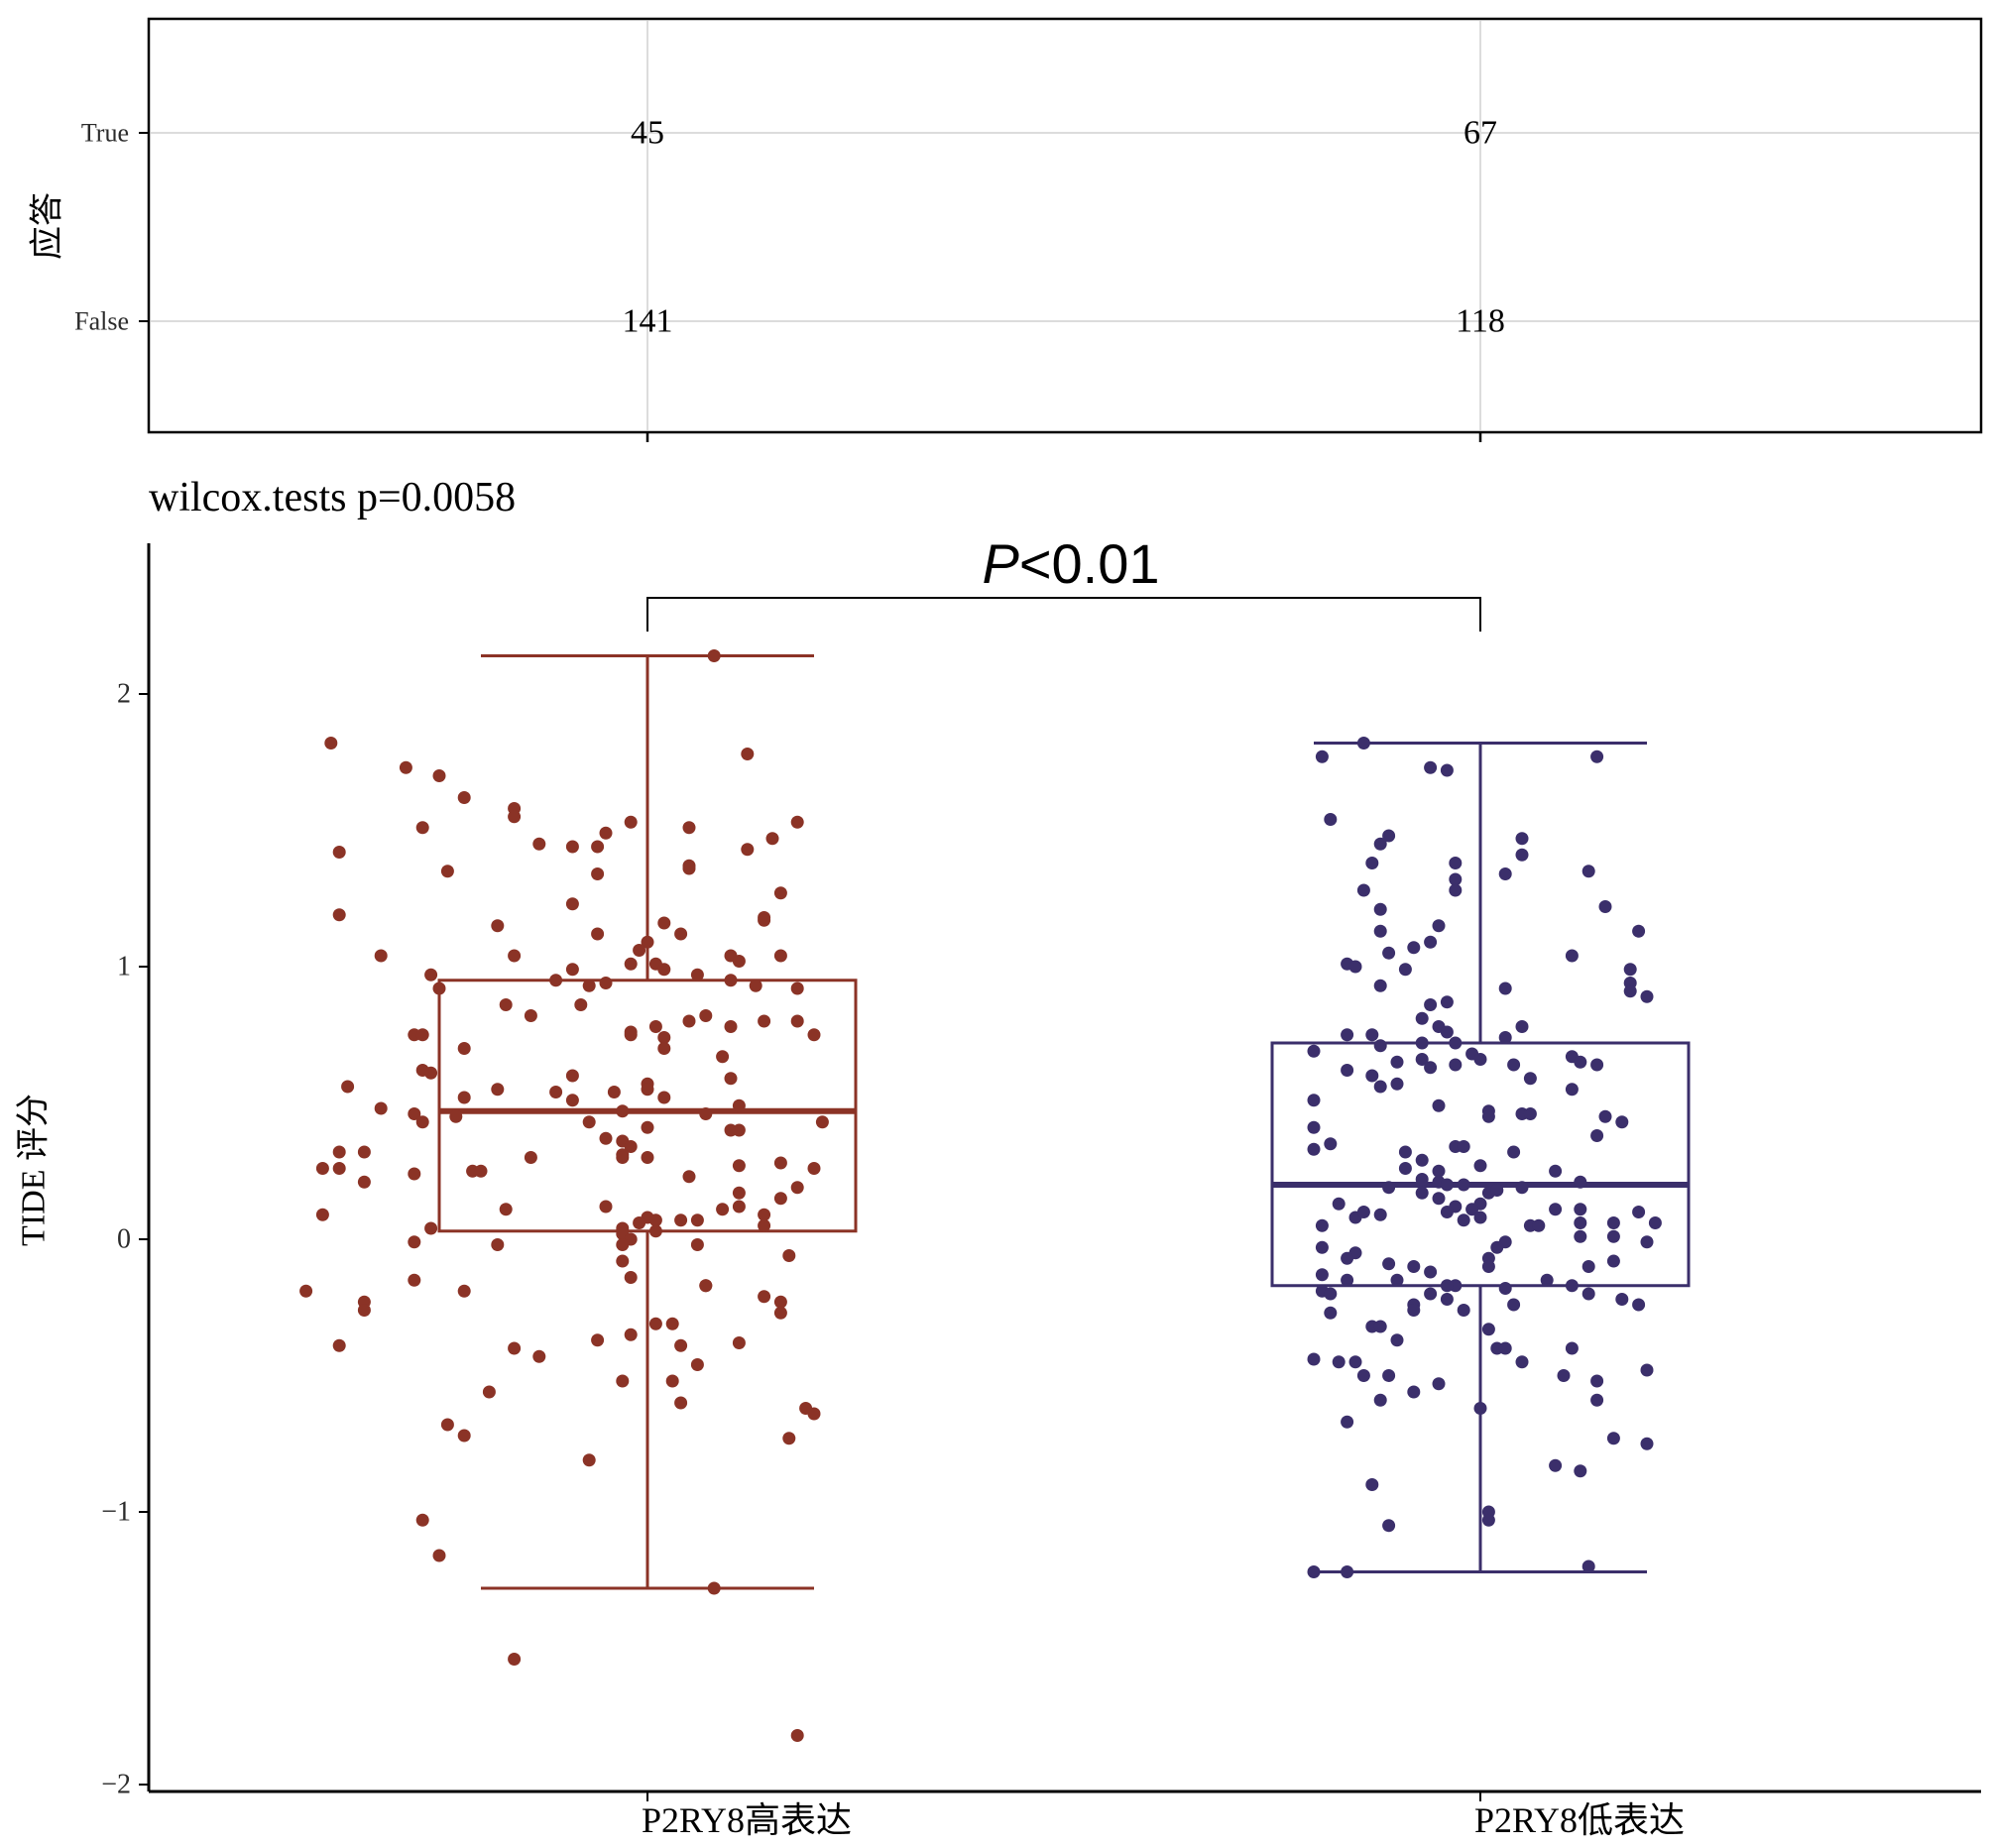 The image size is (1991, 1848). What do you see at coordinates (34, 1170) in the screenshot?
I see `y-axis-label: TIDE 评分` at bounding box center [34, 1170].